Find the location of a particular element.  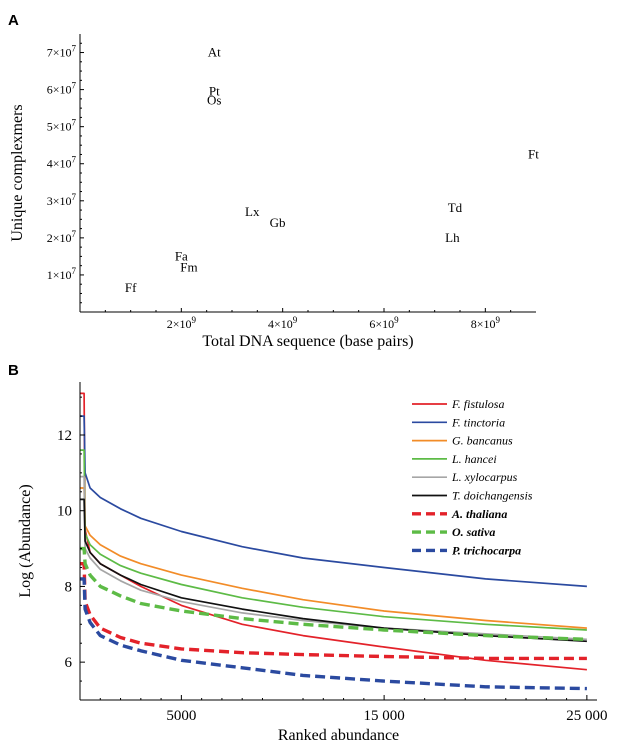

x-tick-label: 6×10⁹ is located at coordinates (384, 323).